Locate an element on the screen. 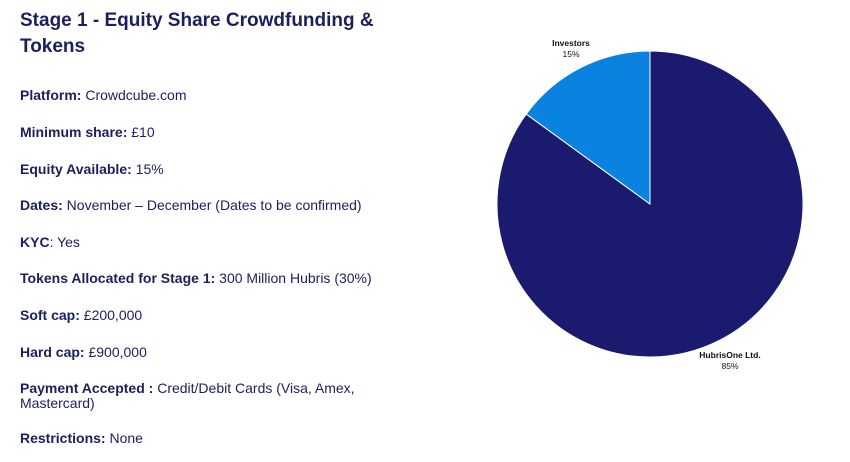 This screenshot has height=462, width=850. label-hubrisone-value: 85% is located at coordinates (729, 366).